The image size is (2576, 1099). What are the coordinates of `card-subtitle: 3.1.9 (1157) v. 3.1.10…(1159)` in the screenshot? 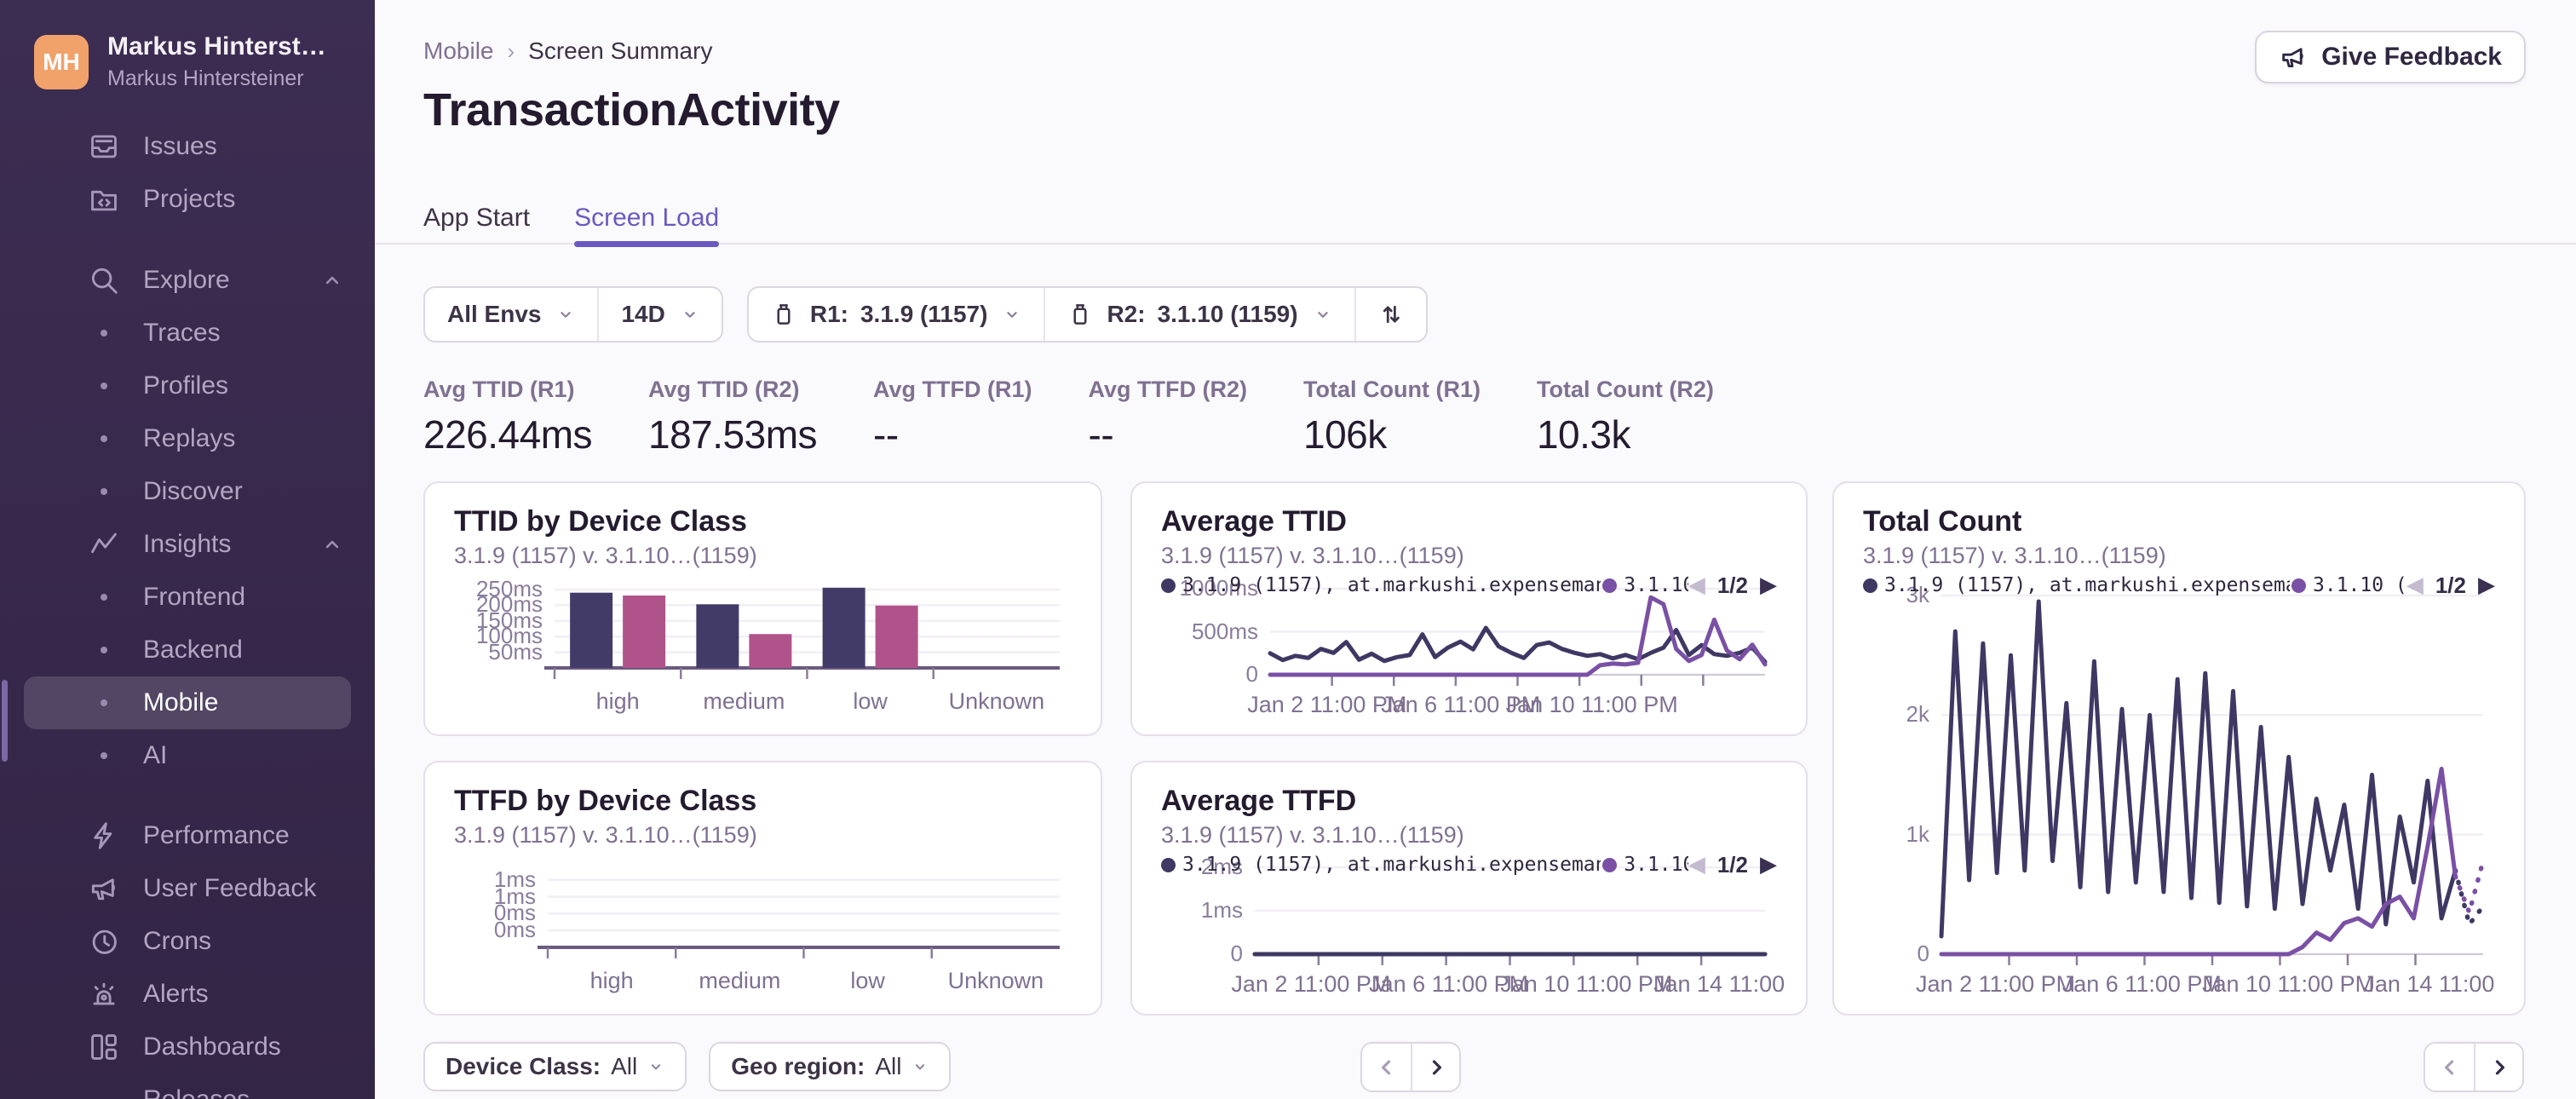 It's located at (605, 835).